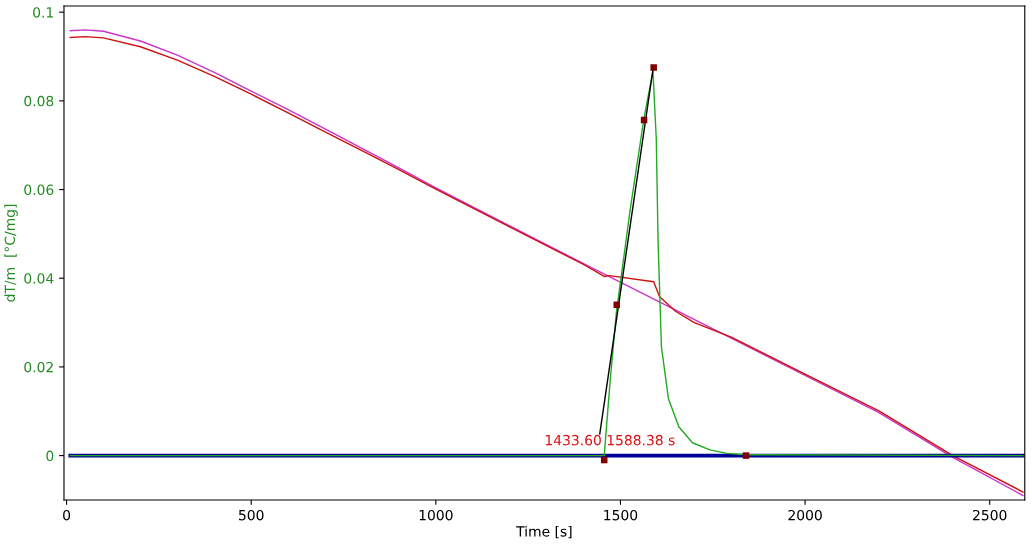 The width and height of the screenshot is (1032, 544). What do you see at coordinates (39, 278) in the screenshot?
I see `y-tick-label: 0.04` at bounding box center [39, 278].